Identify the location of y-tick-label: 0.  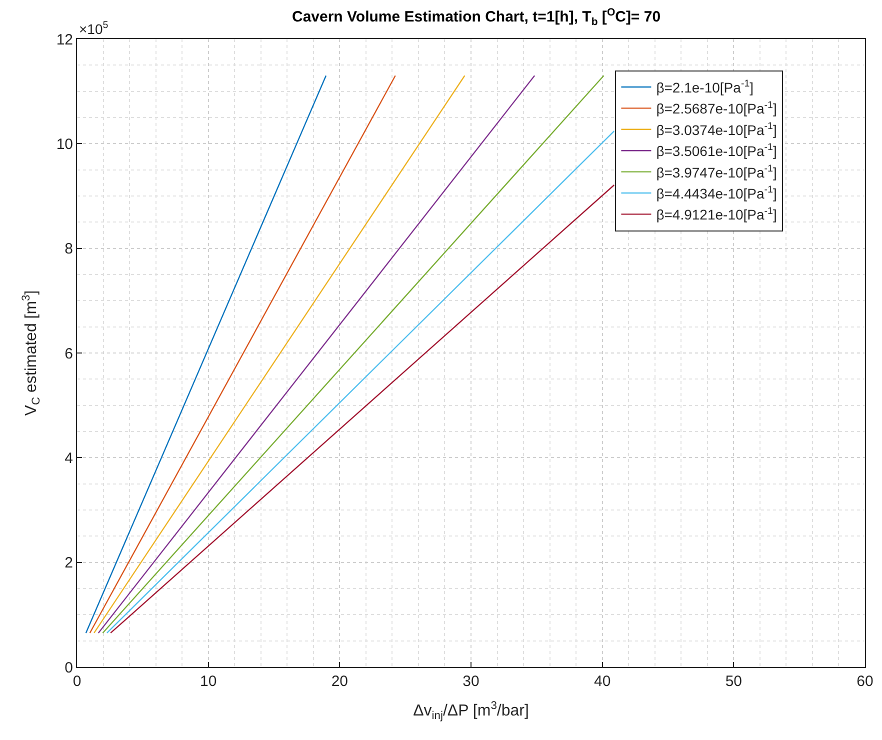
(68, 667).